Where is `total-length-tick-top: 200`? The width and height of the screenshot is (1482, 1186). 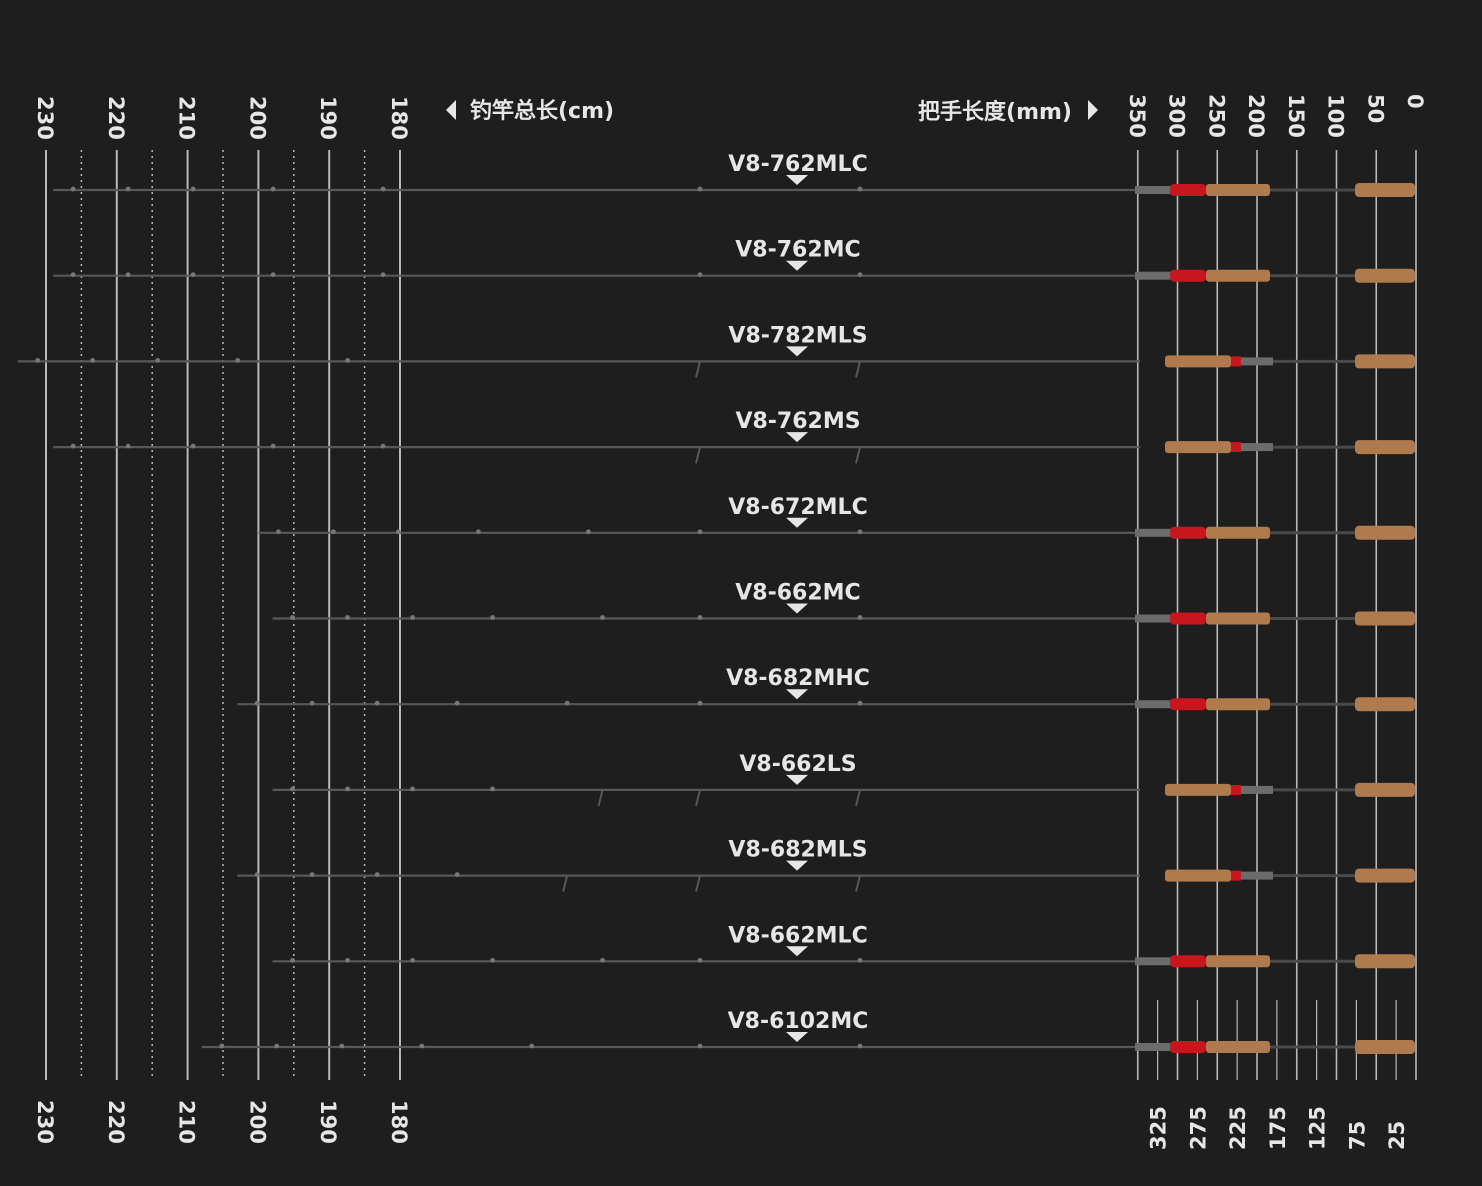
total-length-tick-top: 200 is located at coordinates (257, 118).